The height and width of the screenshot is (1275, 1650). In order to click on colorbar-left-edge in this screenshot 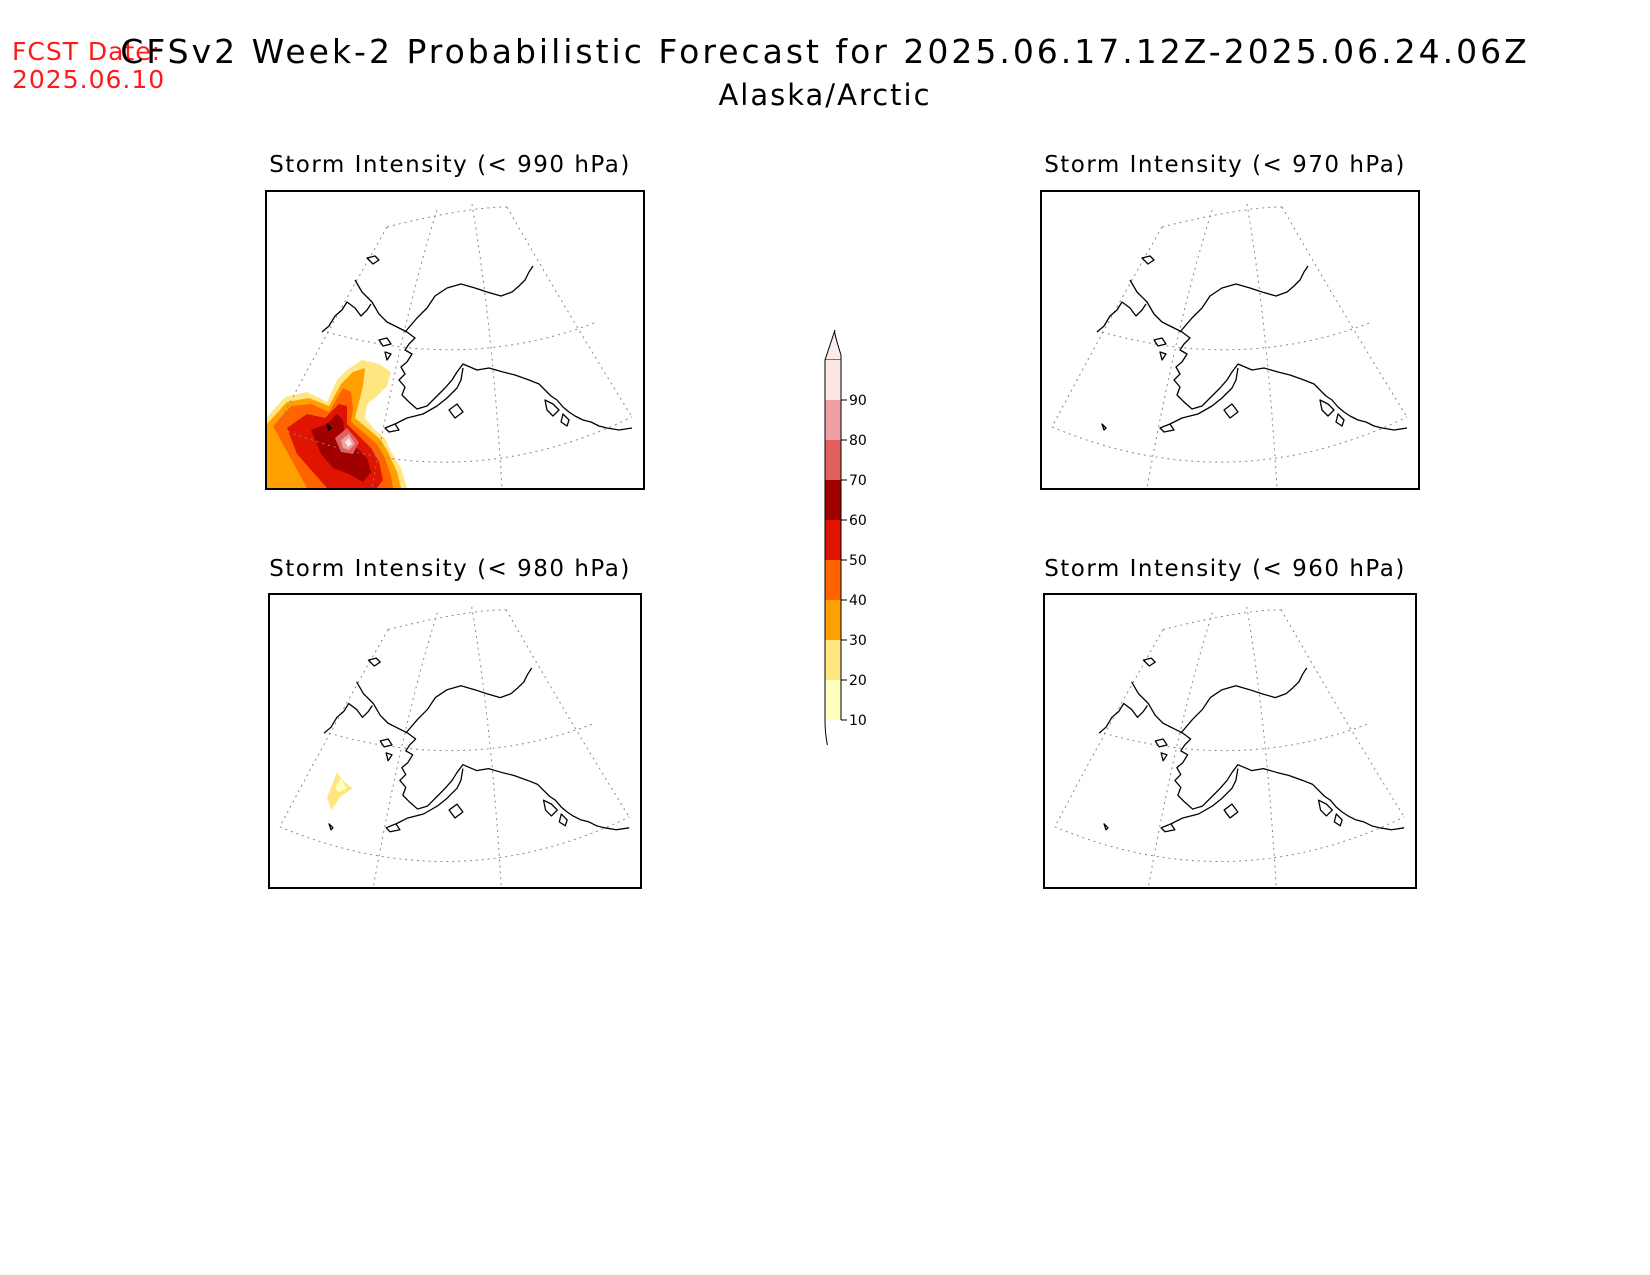, I will do `click(826, 552)`.